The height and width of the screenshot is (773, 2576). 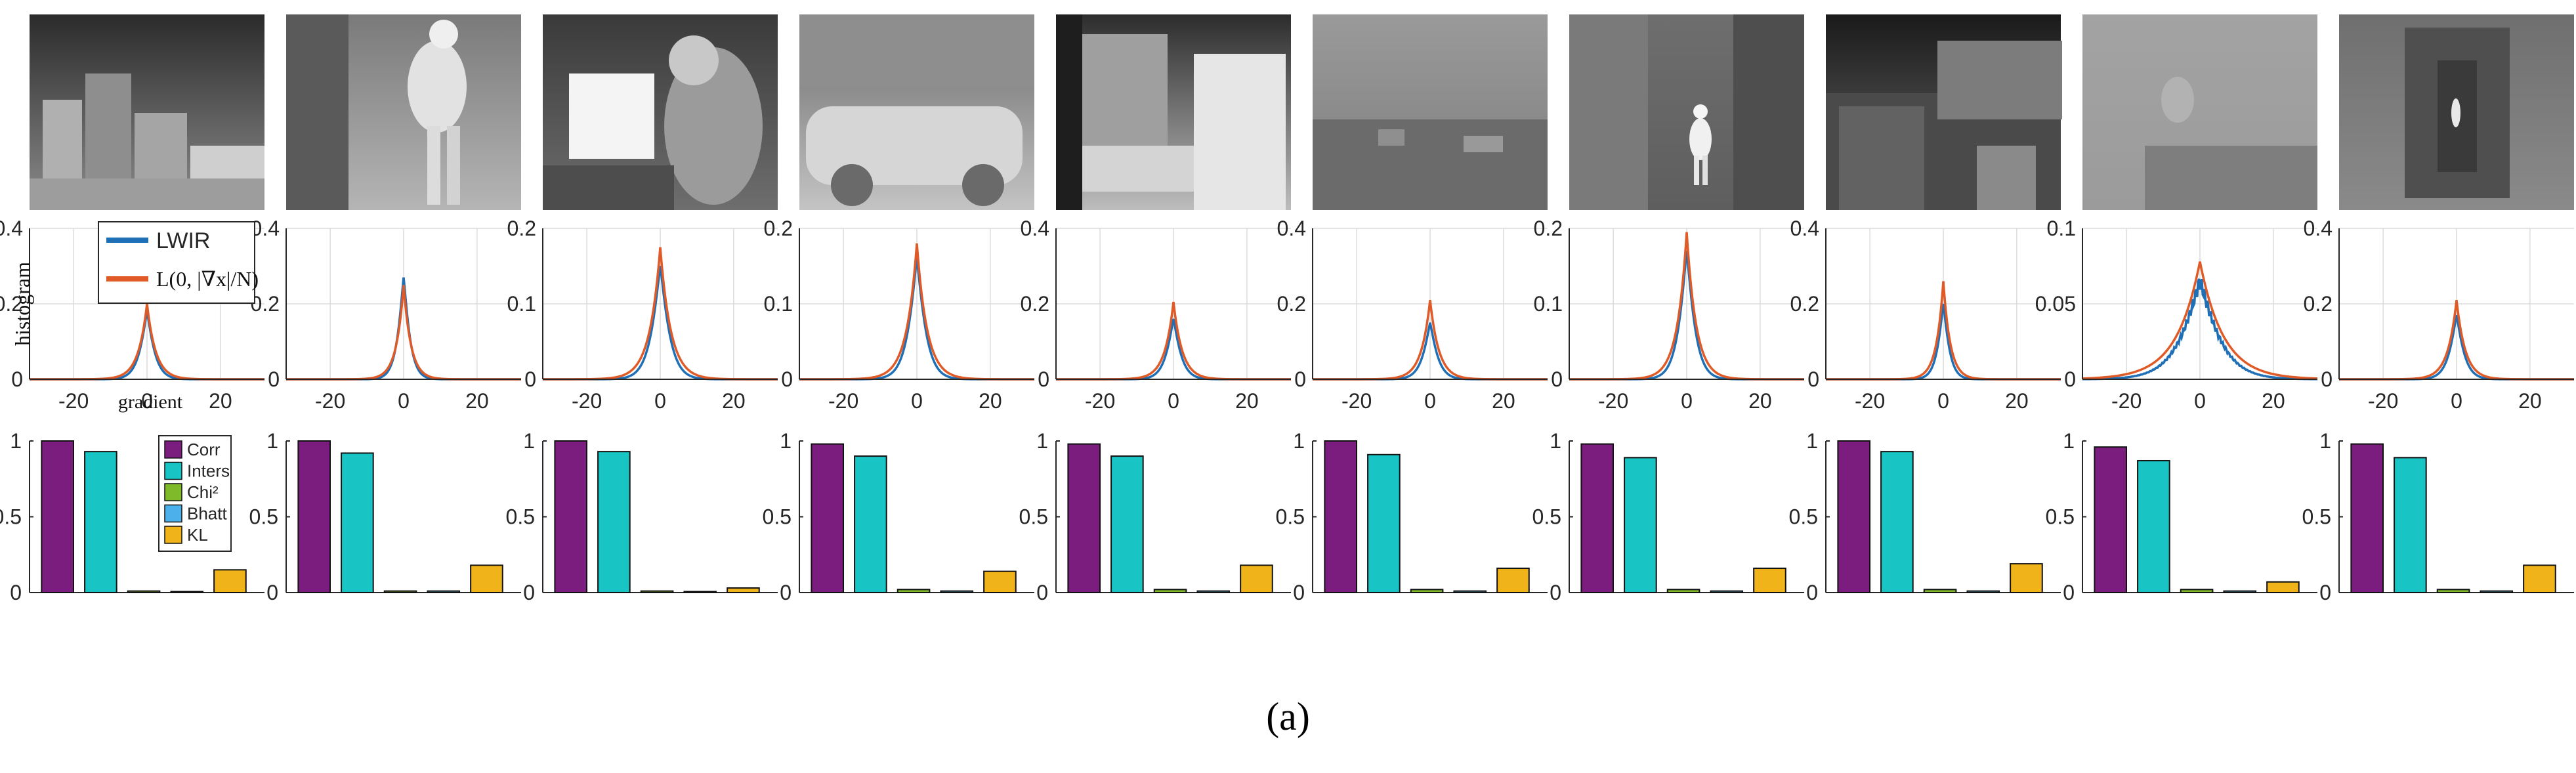 I want to click on metric-bar-panel-7: 00.51, so click(x=1668, y=516).